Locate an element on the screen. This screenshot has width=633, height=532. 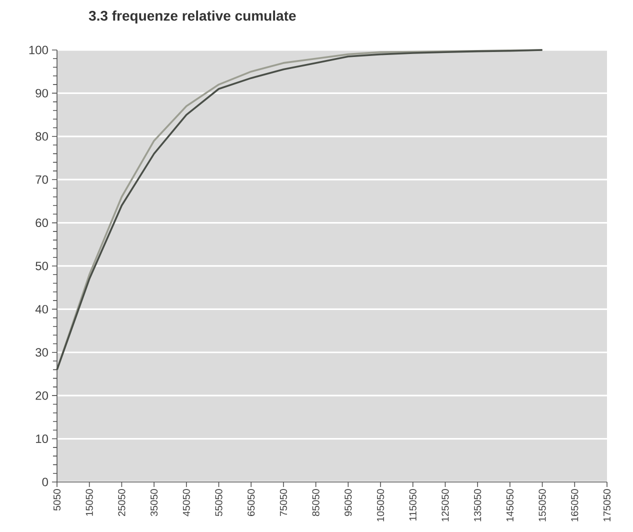
x-tick-label: 145050 is located at coordinates (510, 505).